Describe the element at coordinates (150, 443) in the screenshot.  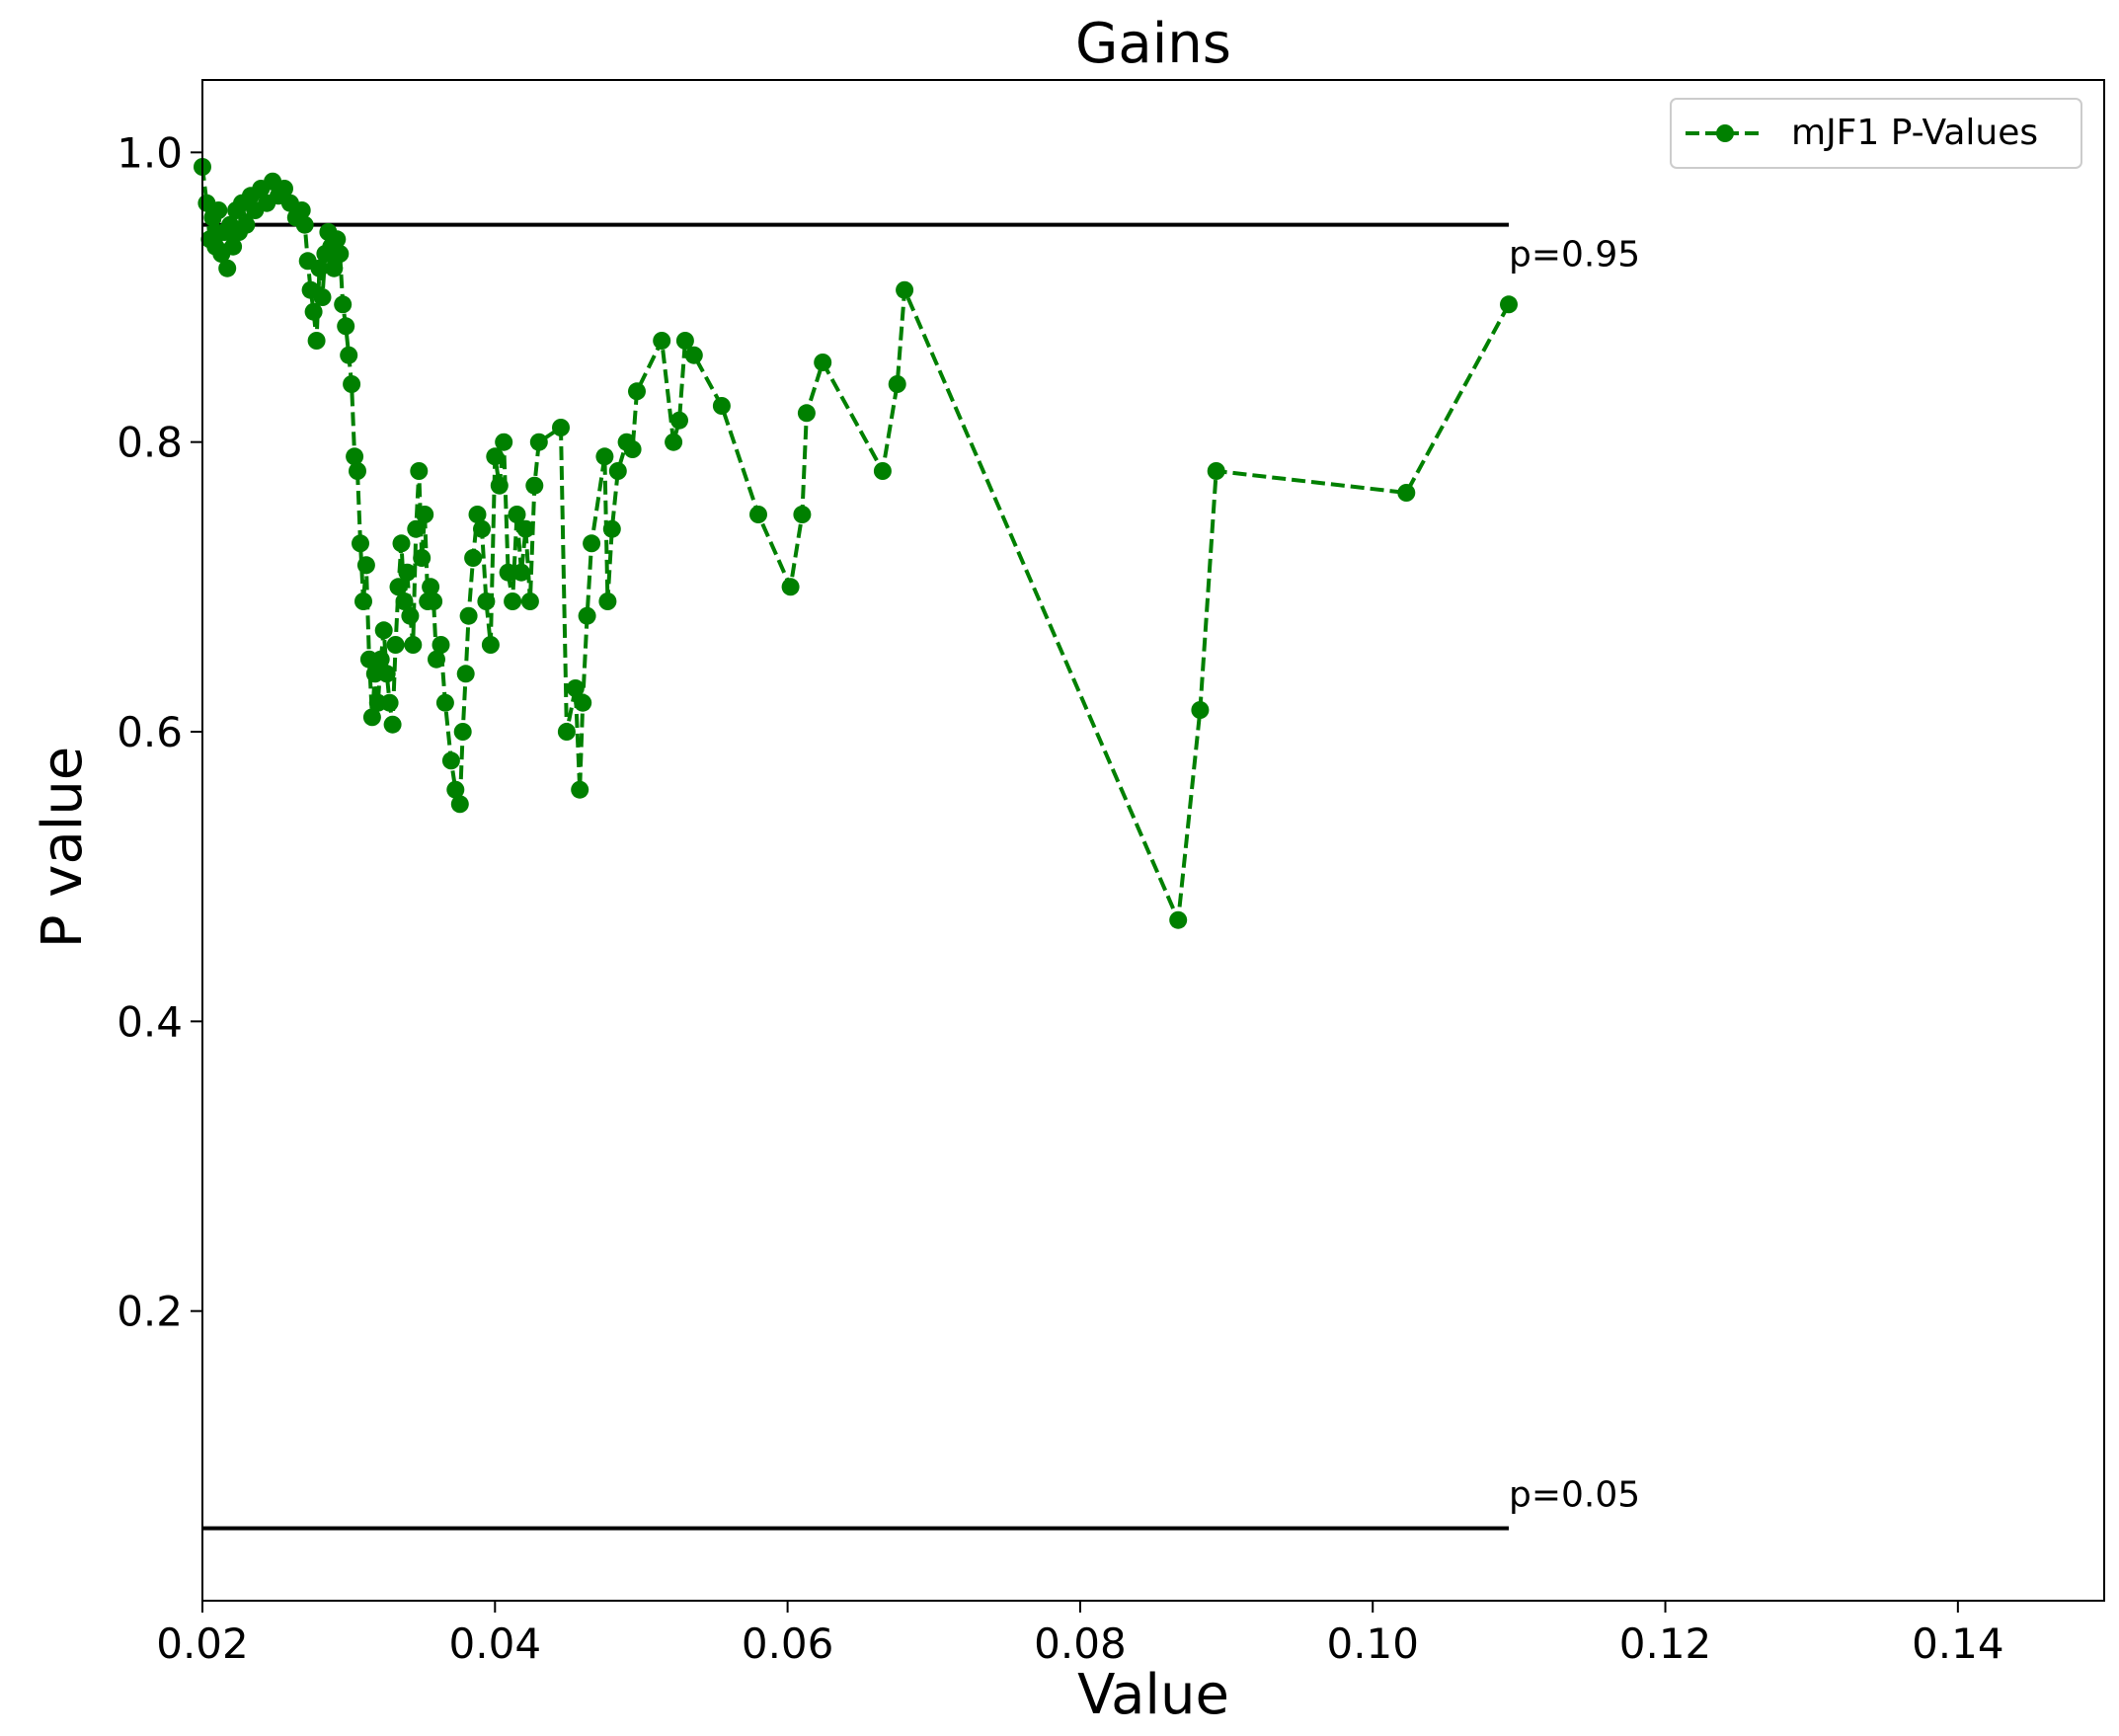
I see `y-tick-label: 0.8` at that location.